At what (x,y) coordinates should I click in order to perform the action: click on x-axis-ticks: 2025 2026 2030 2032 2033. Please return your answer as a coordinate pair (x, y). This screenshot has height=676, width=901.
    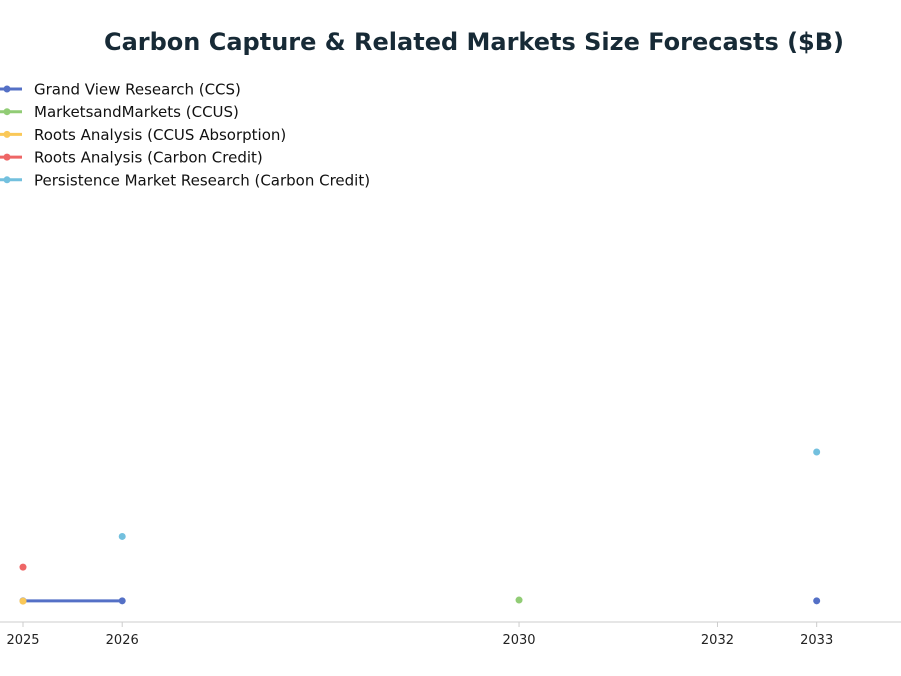
    Looking at the image, I should click on (419, 635).